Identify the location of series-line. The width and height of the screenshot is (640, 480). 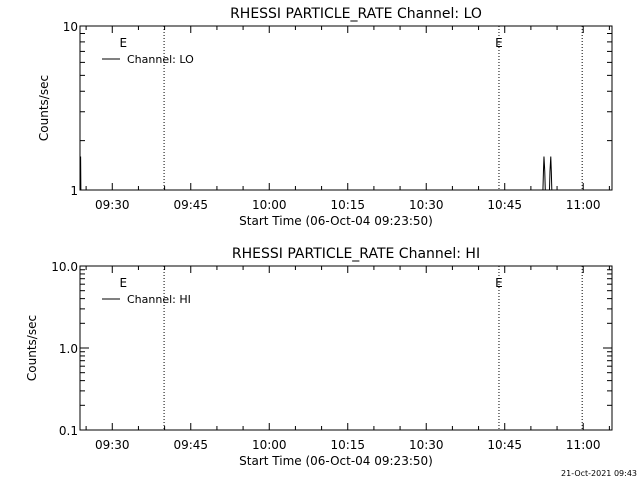
(316, 173).